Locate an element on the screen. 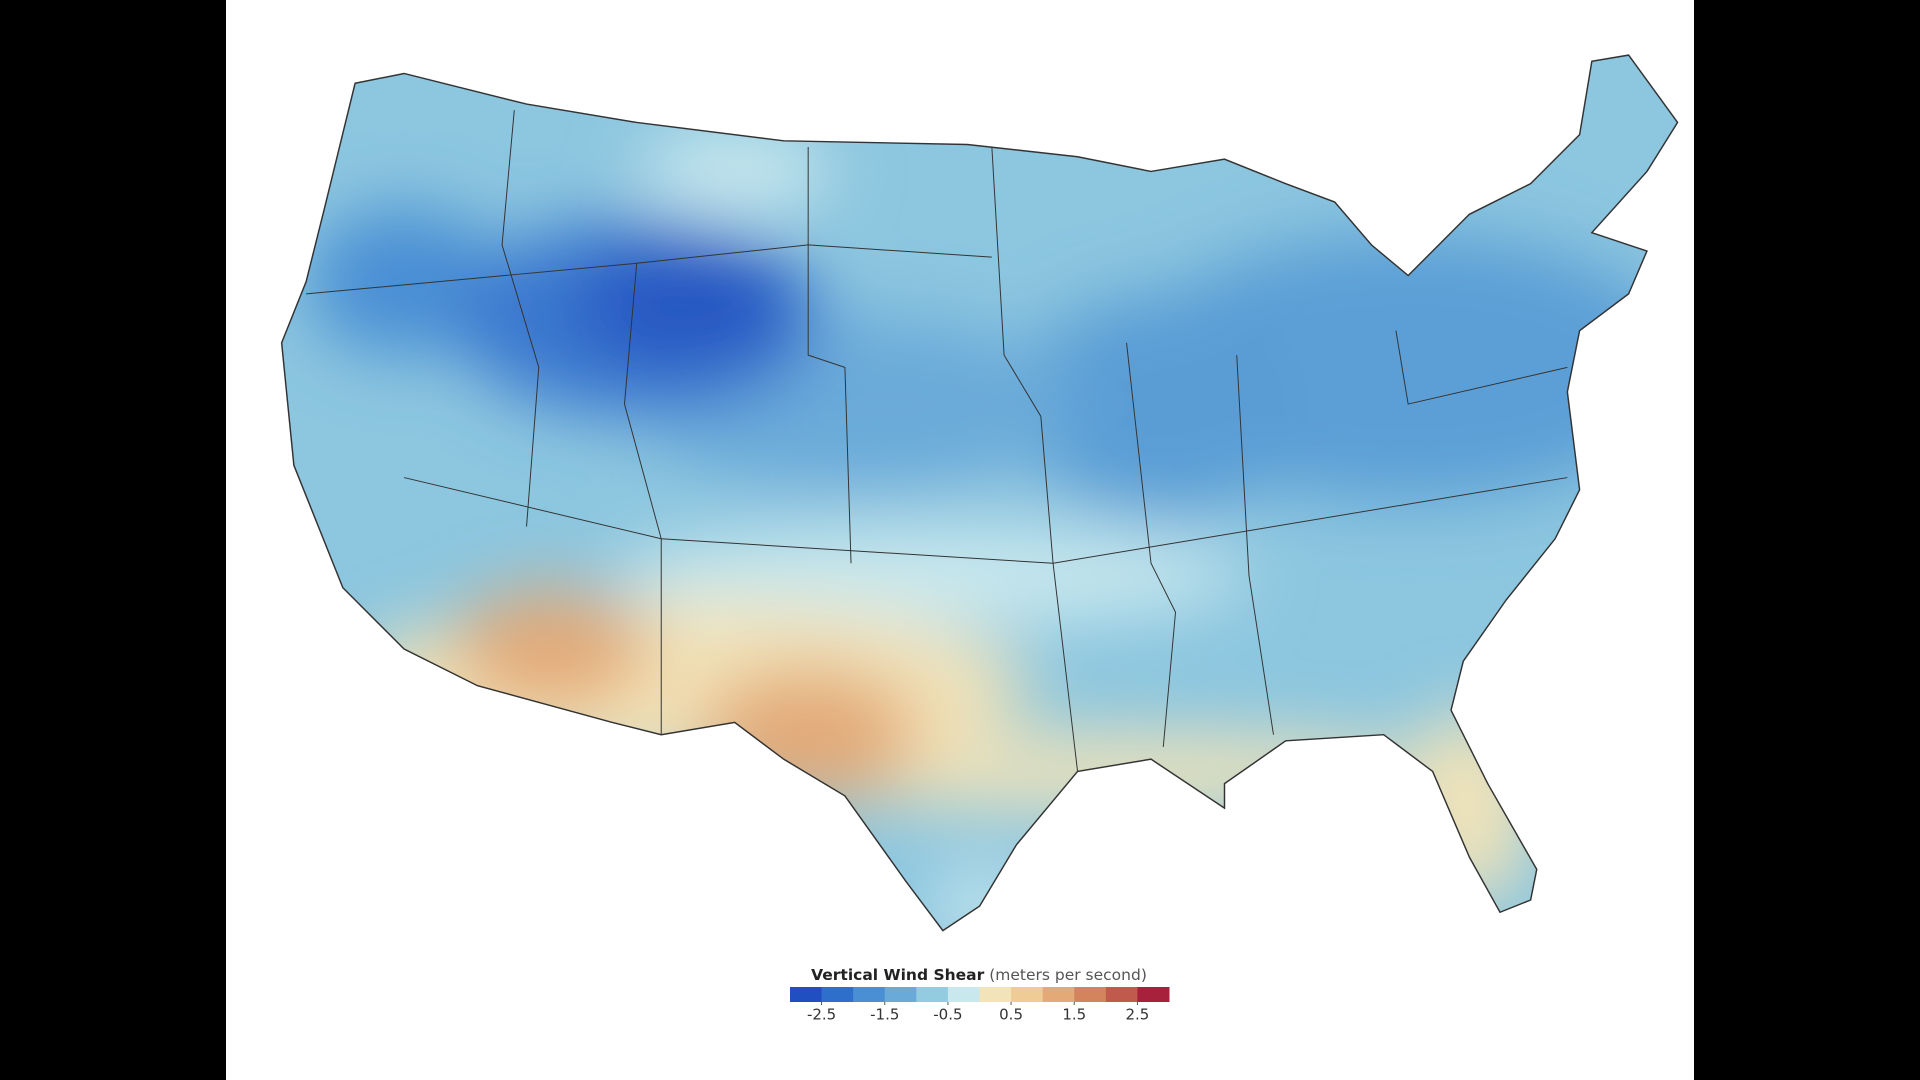 Image resolution: width=1920 pixels, height=1080 pixels. legend-name: Vertical Wind Shear is located at coordinates (897, 975).